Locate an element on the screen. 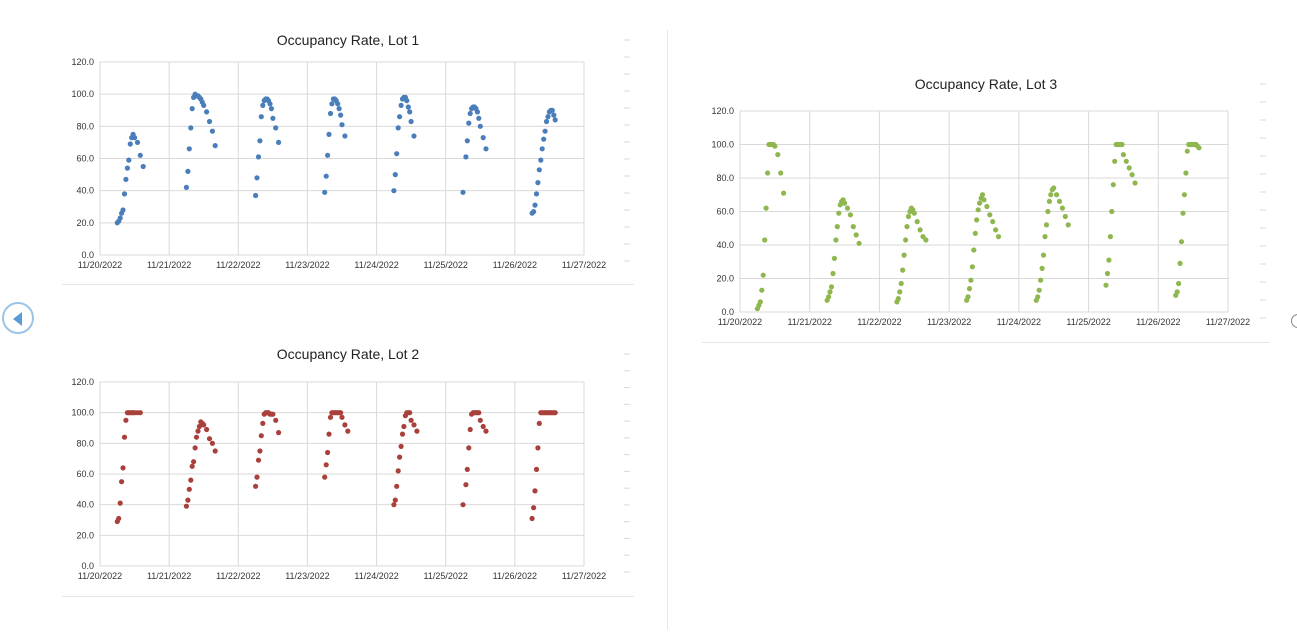 The width and height of the screenshot is (1297, 638). chevron-left-icon is located at coordinates (18, 318).